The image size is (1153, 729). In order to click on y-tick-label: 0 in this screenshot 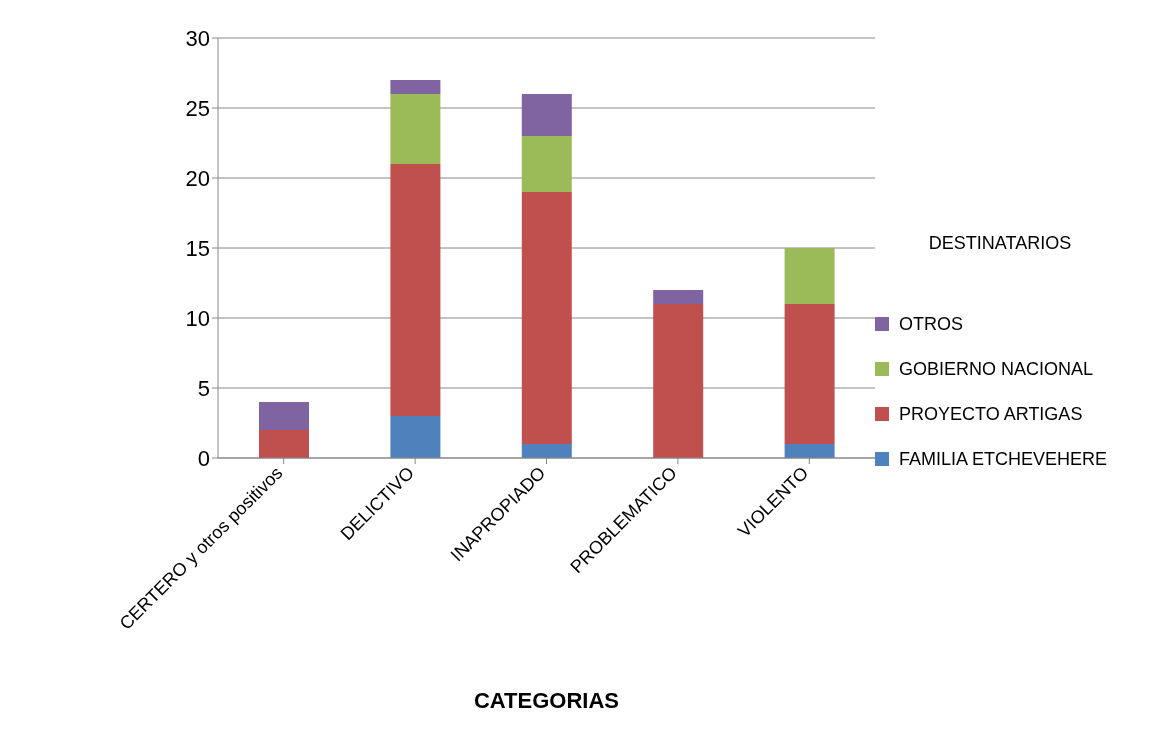, I will do `click(203, 458)`.